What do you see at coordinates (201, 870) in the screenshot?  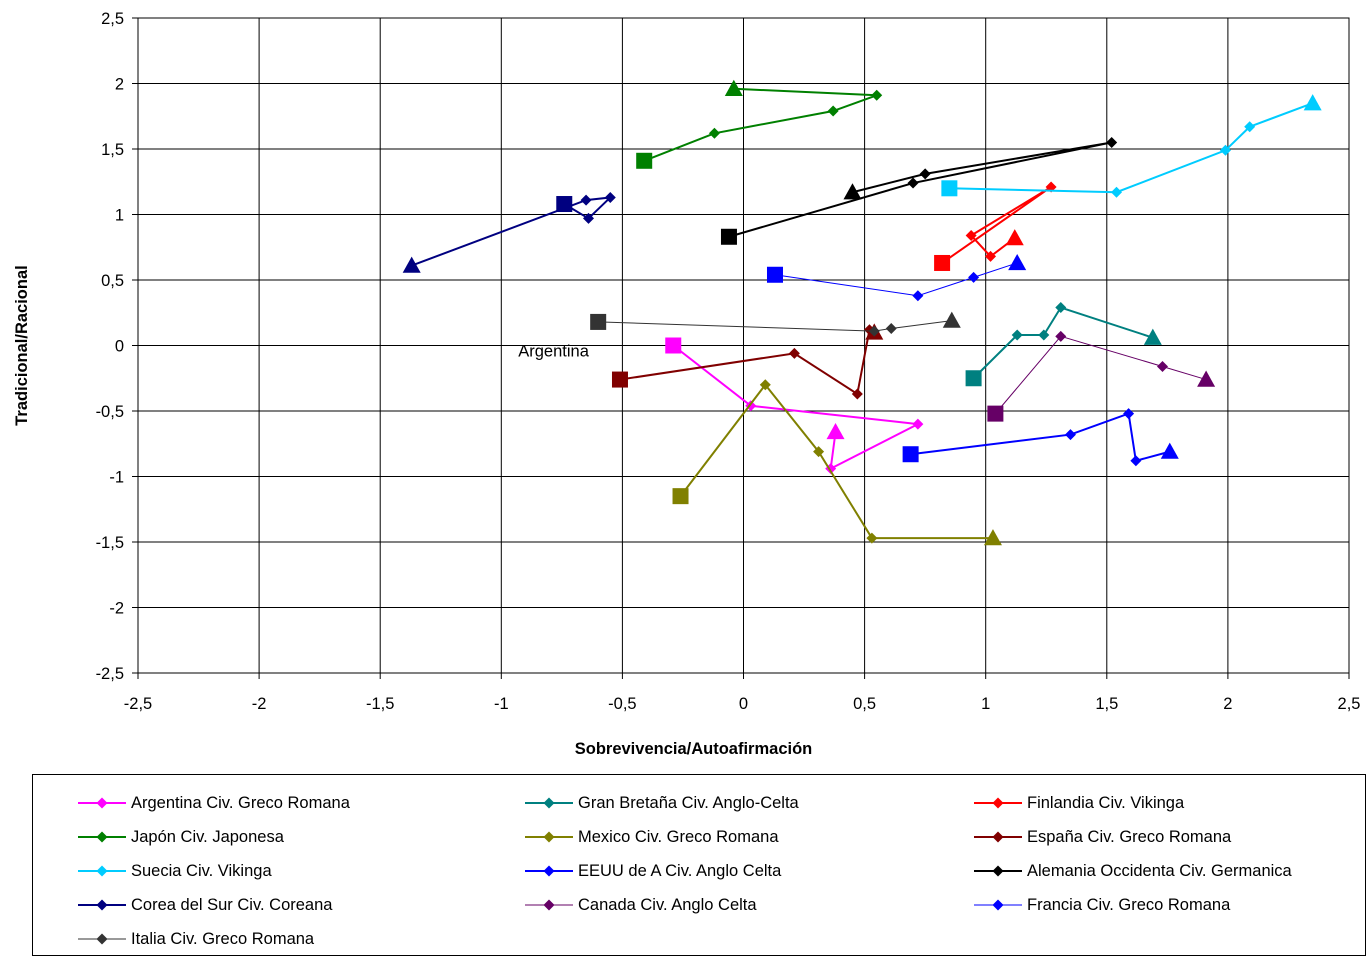 I see `legend-label: Suecia Civ. Vikinga` at bounding box center [201, 870].